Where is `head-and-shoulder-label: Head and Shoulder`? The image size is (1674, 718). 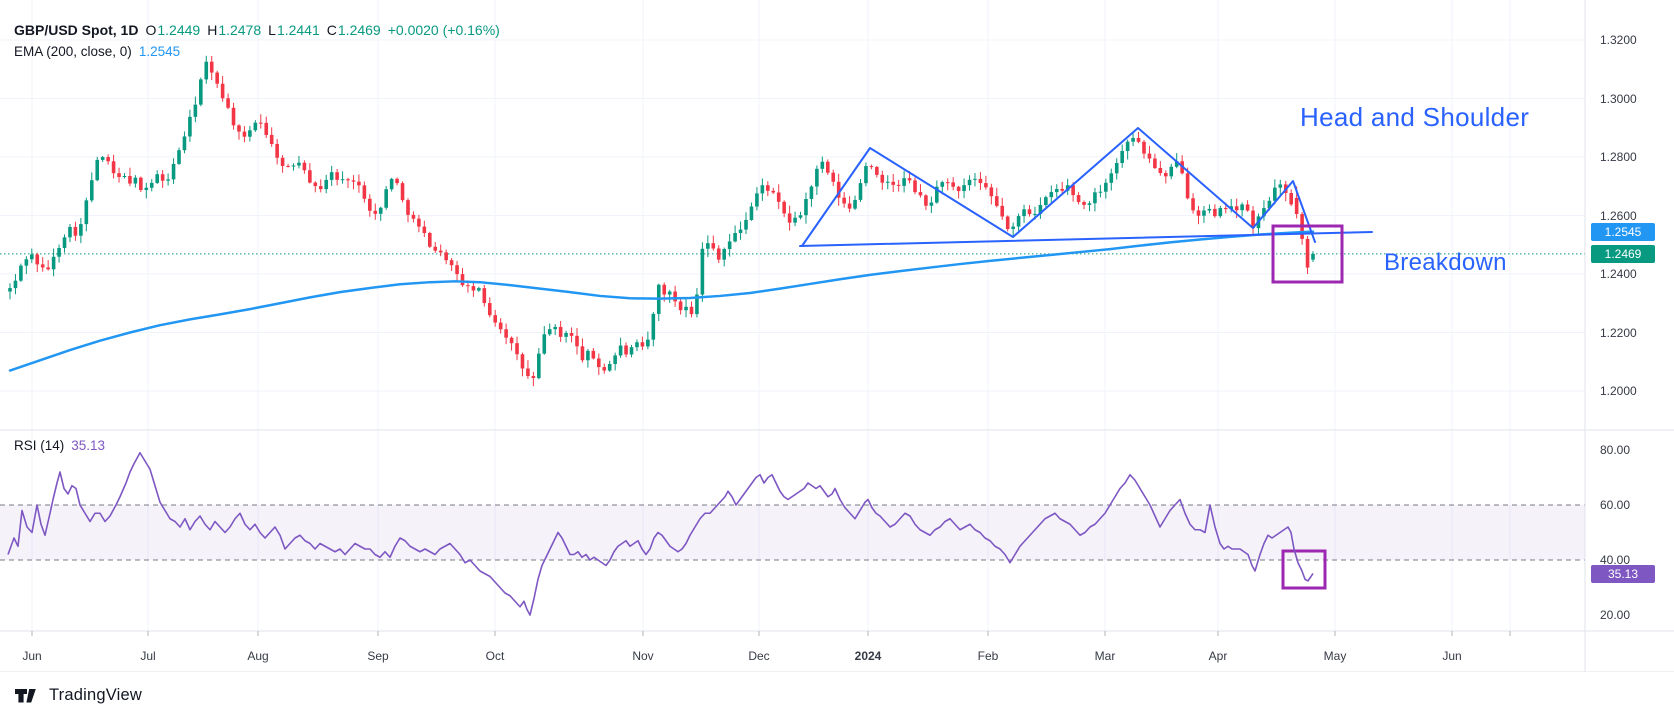
head-and-shoulder-label: Head and Shoulder is located at coordinates (1415, 117).